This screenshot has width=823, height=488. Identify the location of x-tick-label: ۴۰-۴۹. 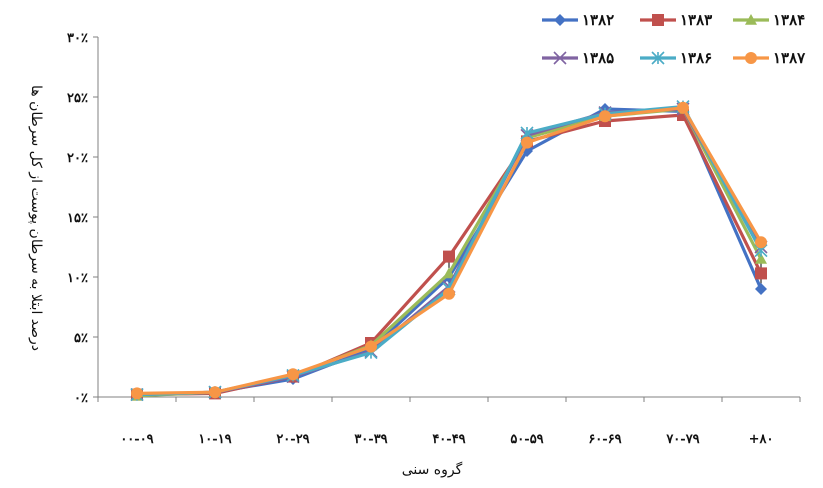
(448, 439).